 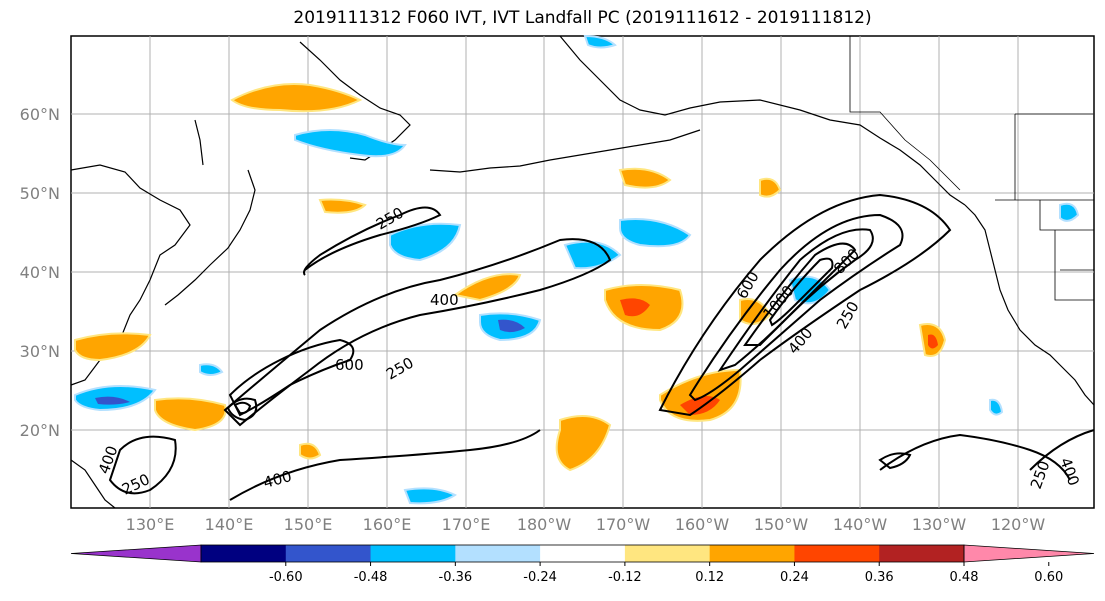 I want to click on contour-label: 600, so click(x=349, y=365).